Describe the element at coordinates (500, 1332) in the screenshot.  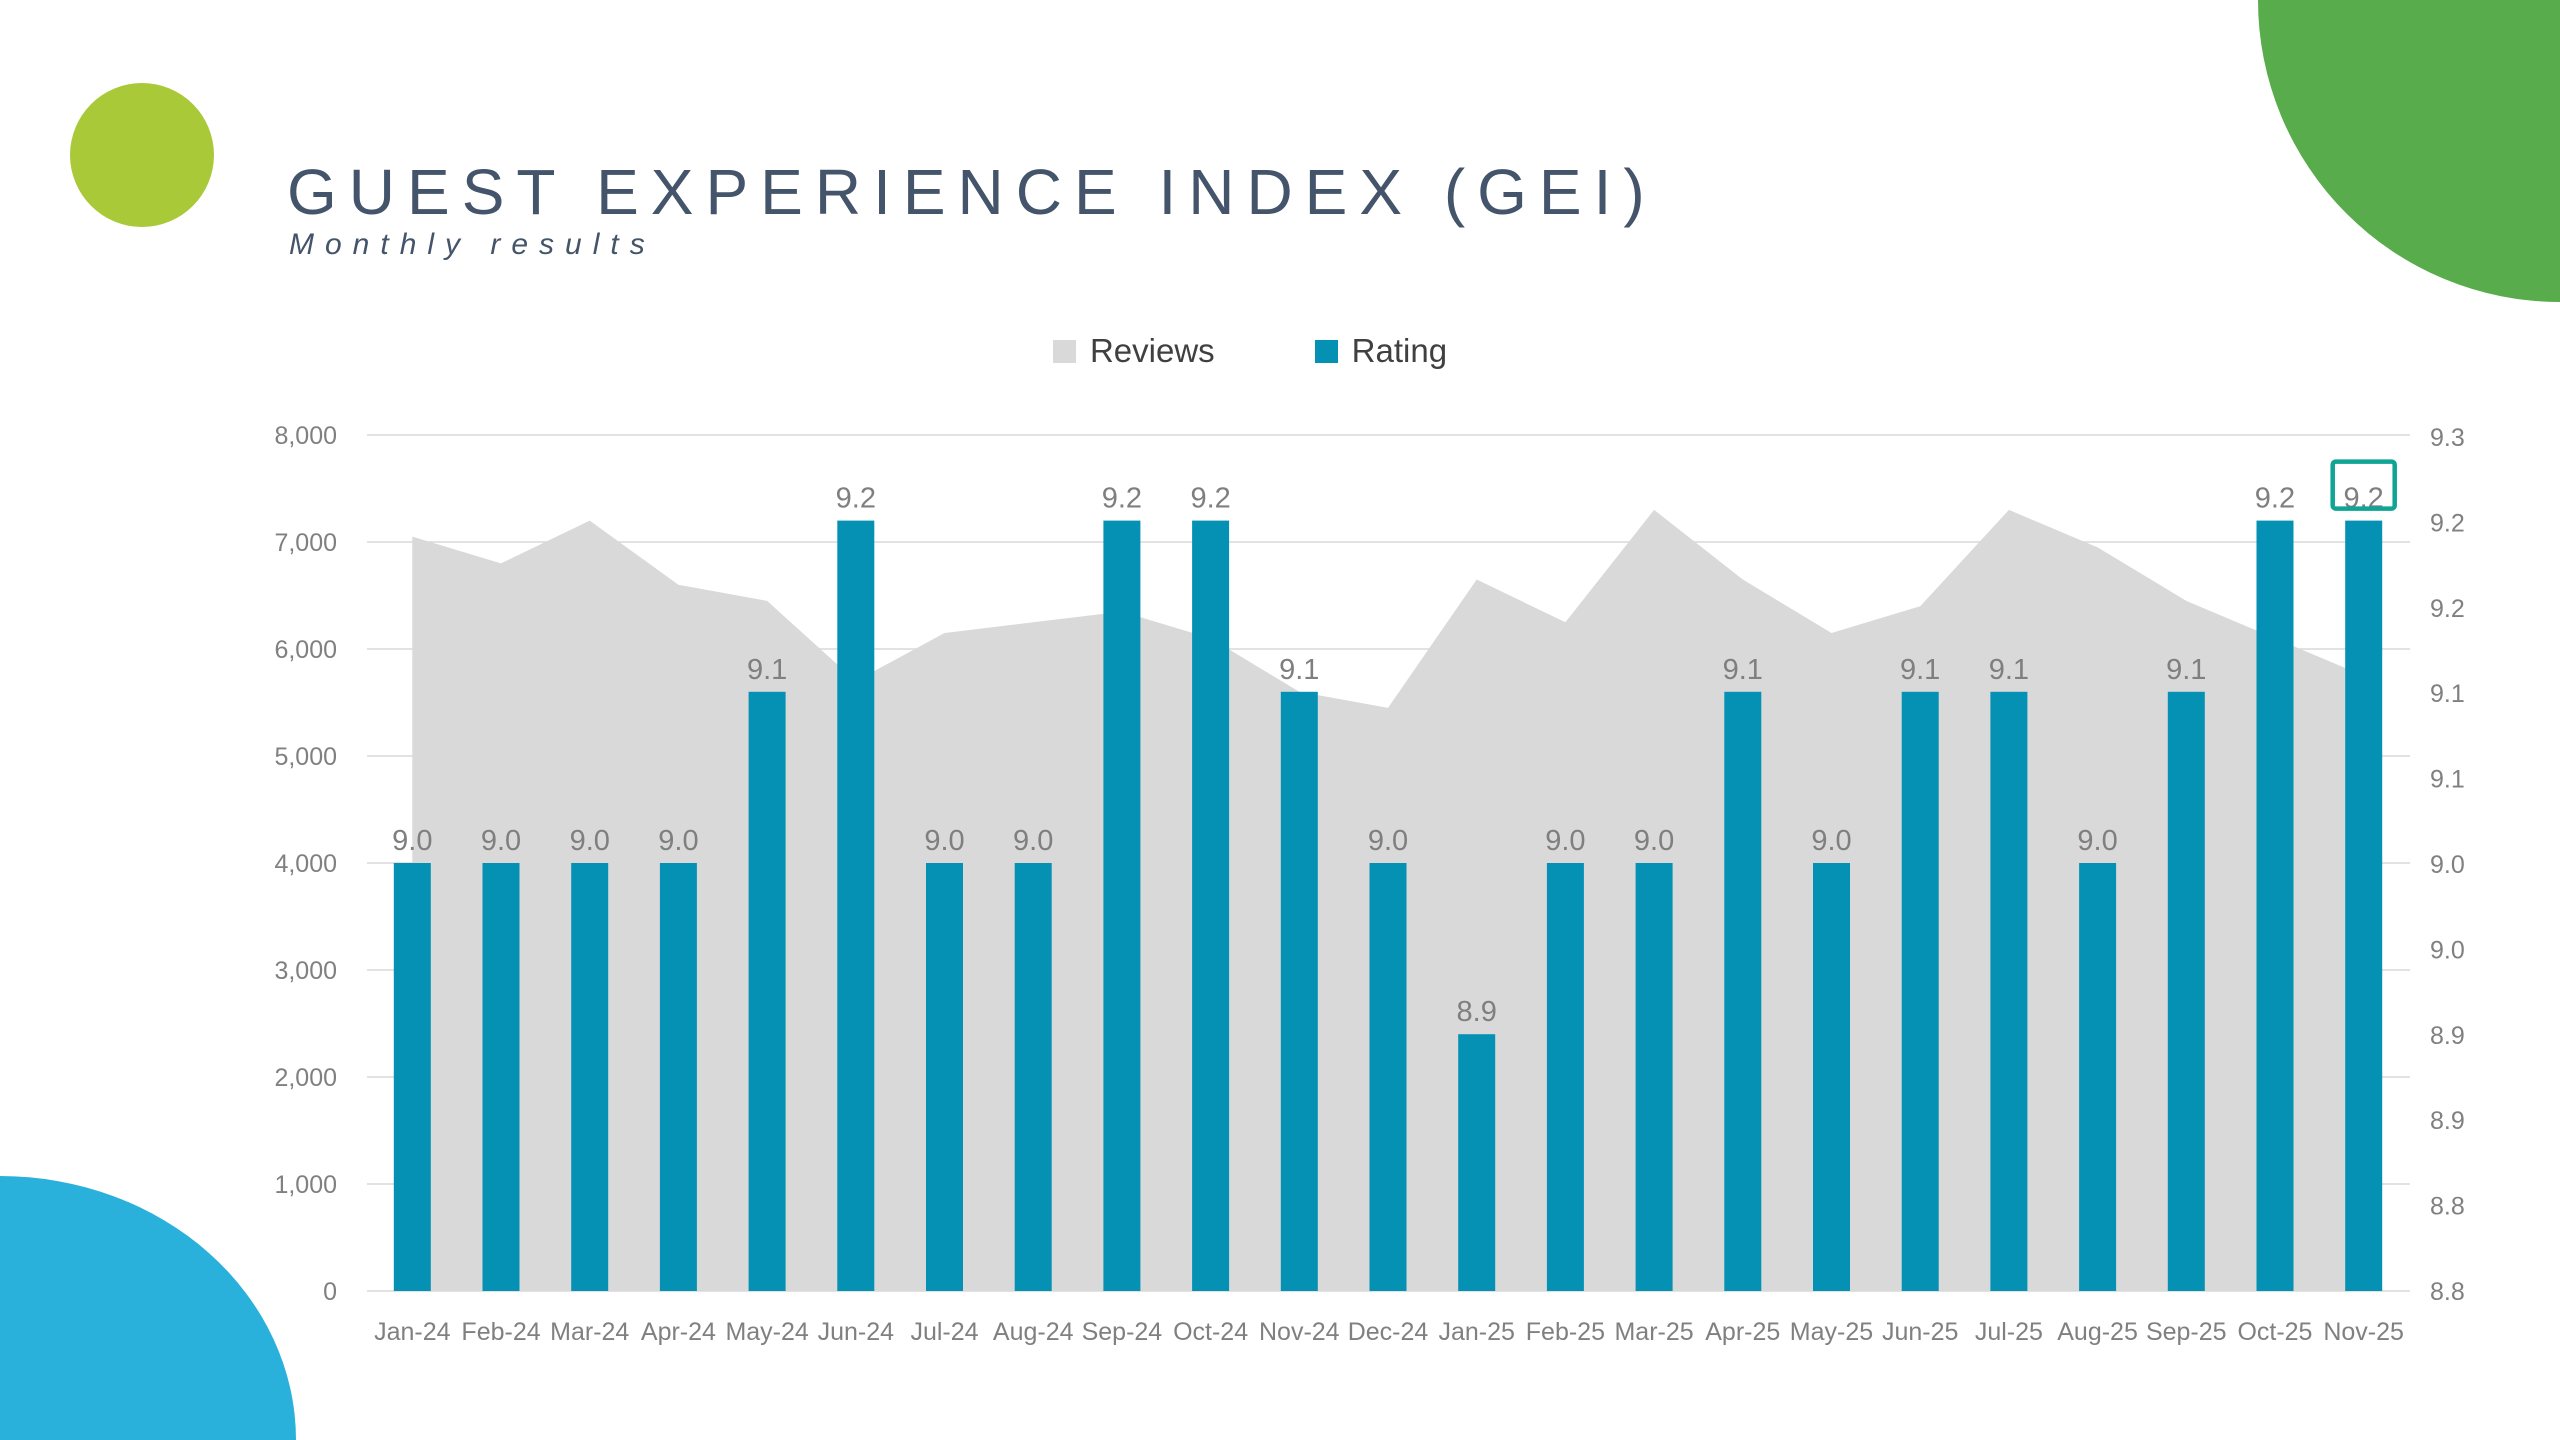
I see `x-axis-label-Feb-24: Feb-24` at that location.